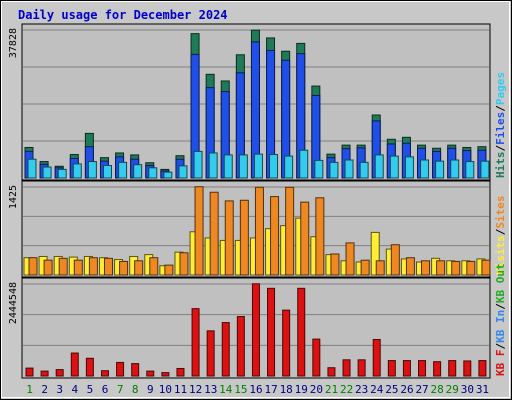 This screenshot has height=400, width=512. Describe the element at coordinates (377, 389) in the screenshot. I see `day-label-24: 24` at that location.